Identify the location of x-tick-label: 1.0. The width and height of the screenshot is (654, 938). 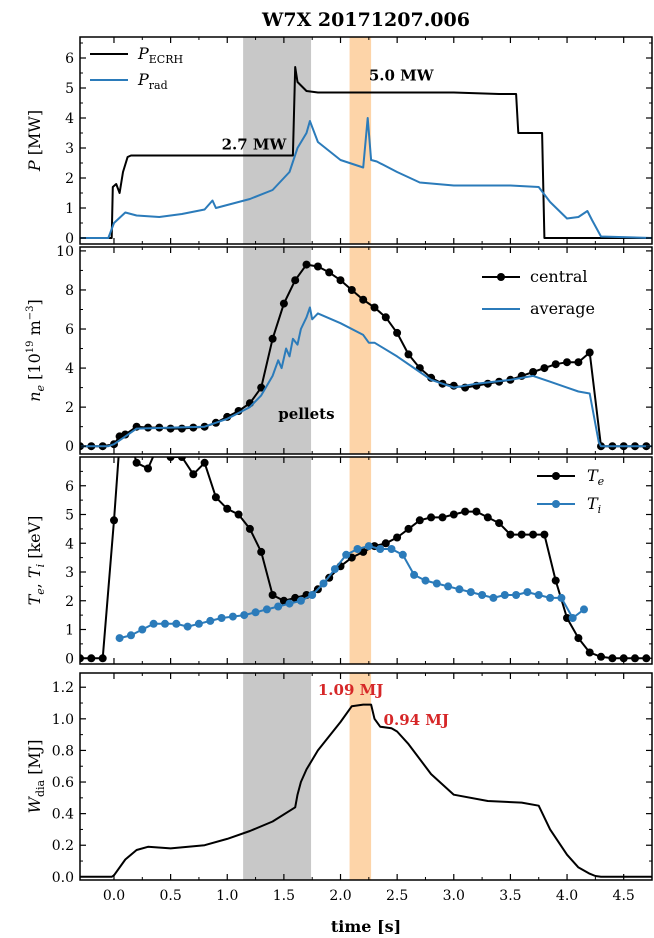
(227, 896).